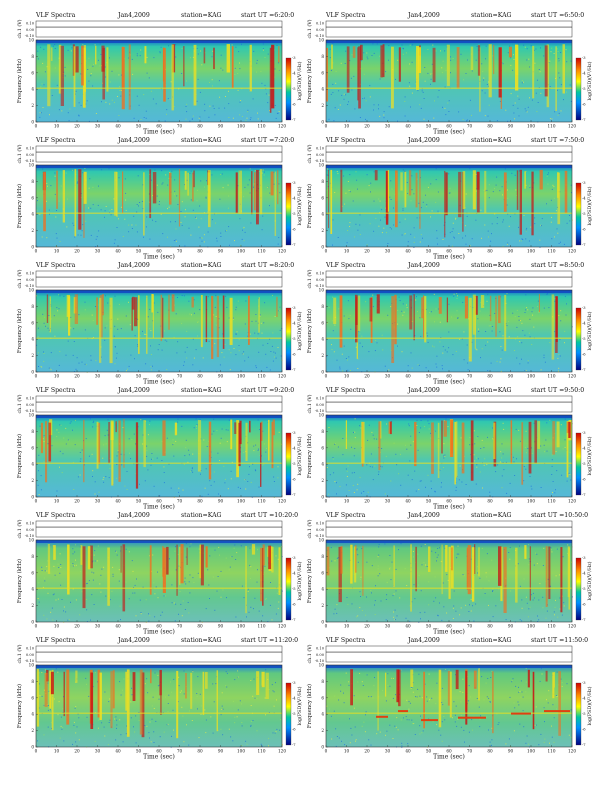  I want to click on panel-start-time: start UT =10:50:0, so click(559, 515).